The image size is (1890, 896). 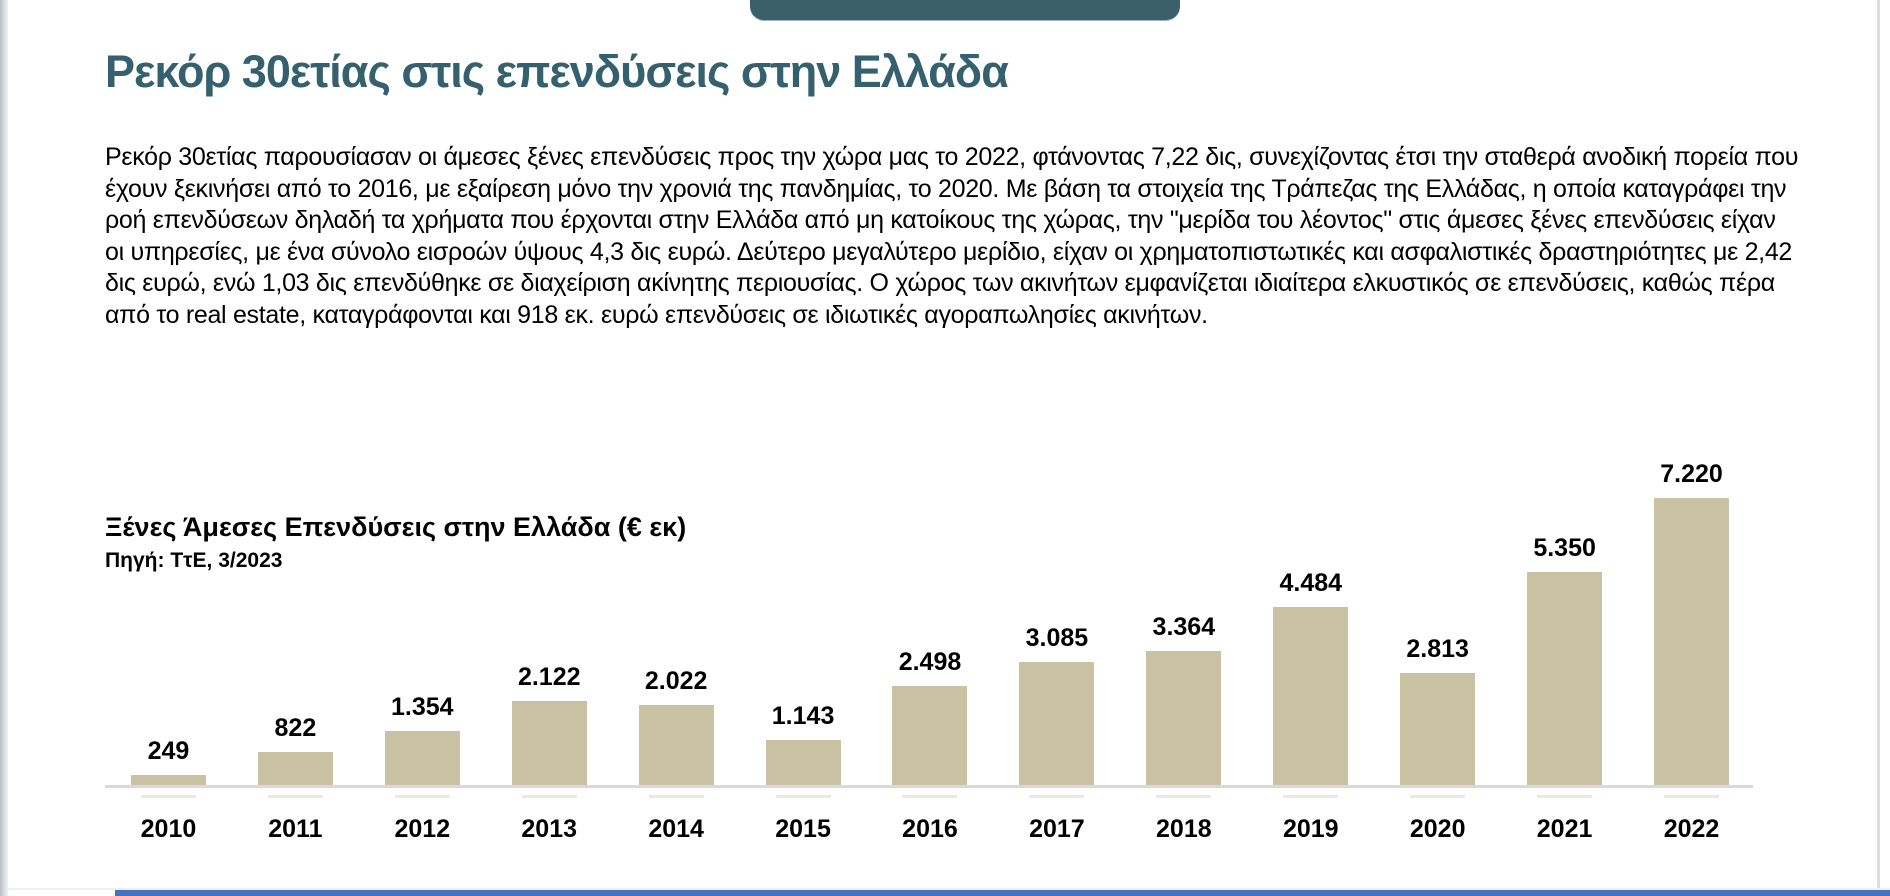 I want to click on top-accent-tab, so click(x=965, y=10).